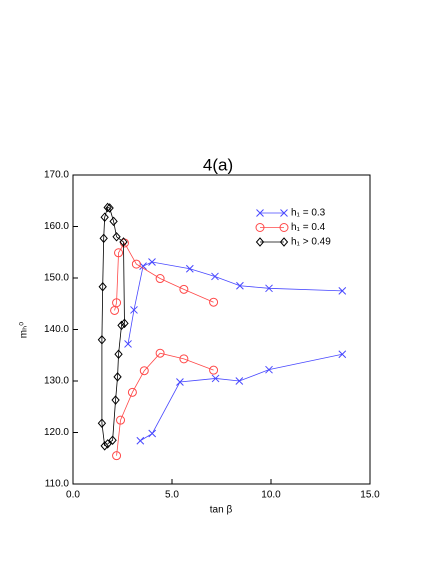  What do you see at coordinates (24, 330) in the screenshot?
I see `y-axis-label: mₕ⁰` at bounding box center [24, 330].